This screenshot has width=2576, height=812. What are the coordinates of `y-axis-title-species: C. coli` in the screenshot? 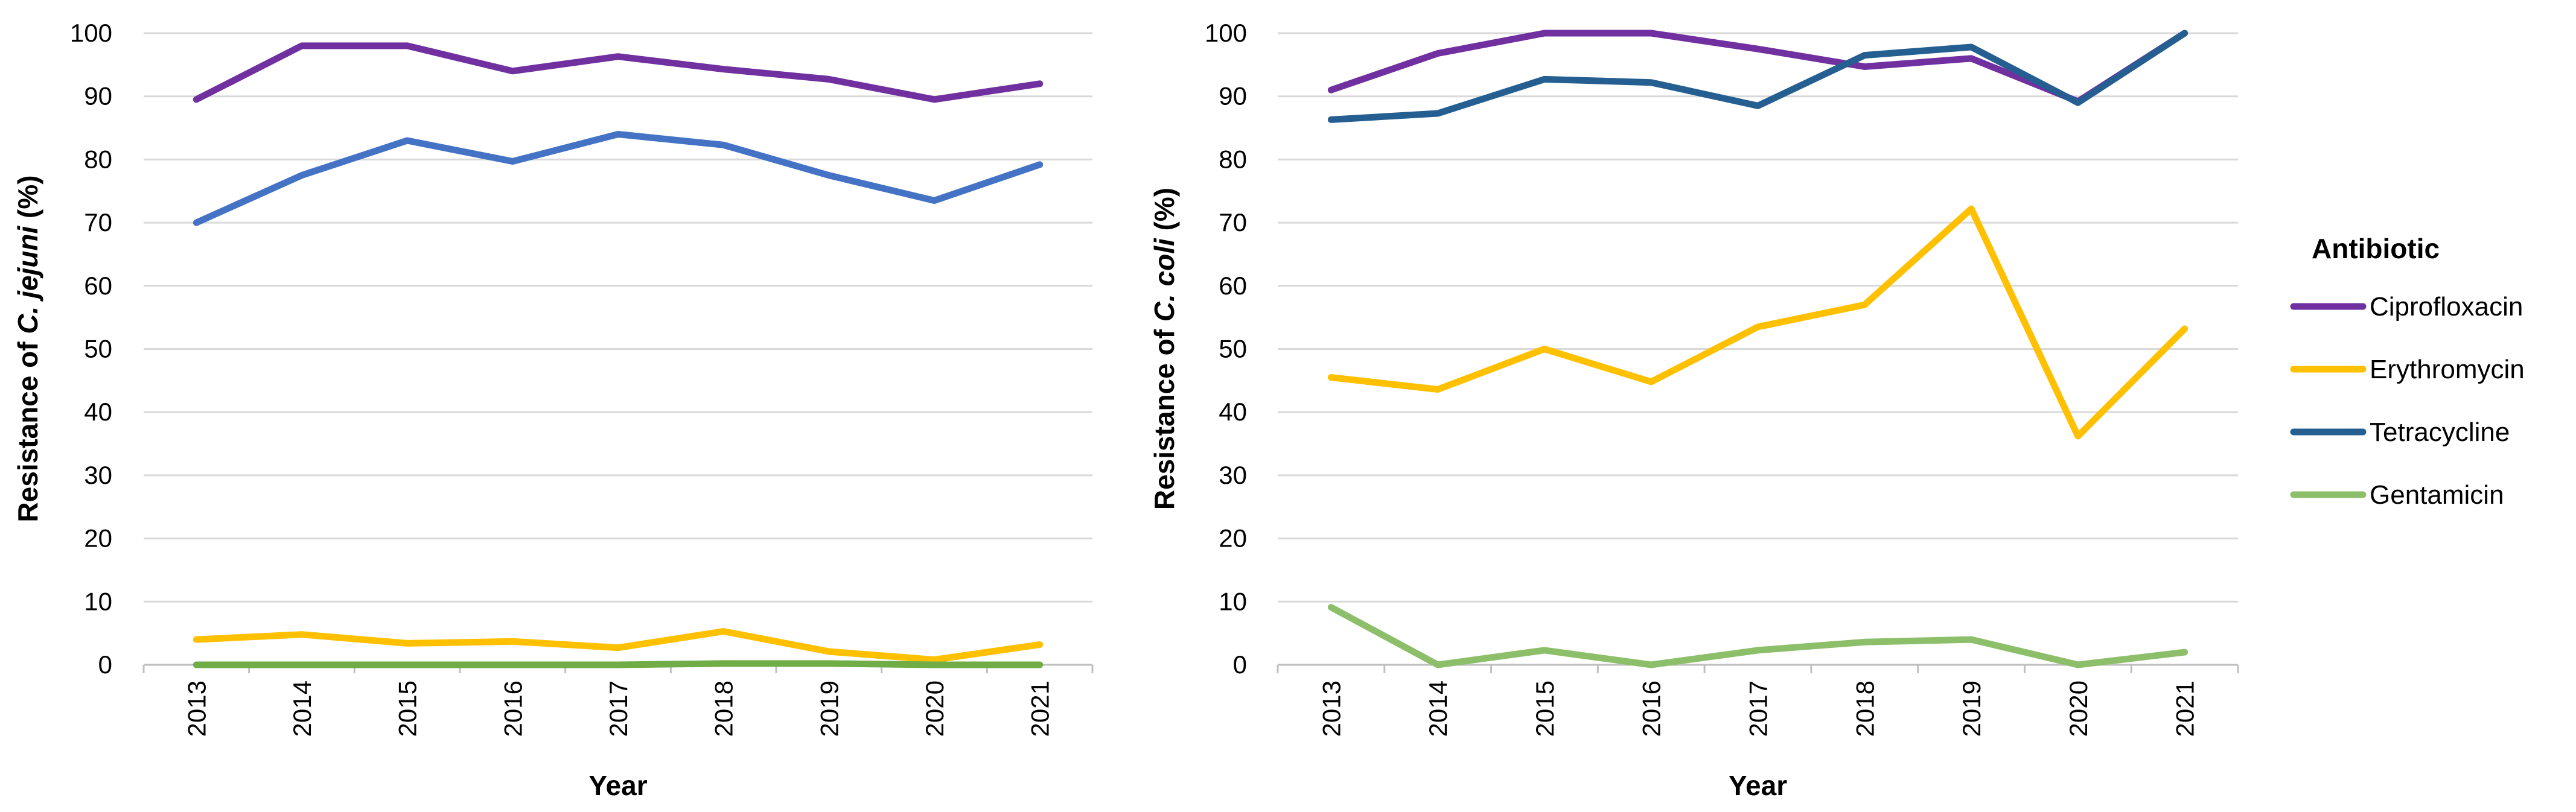 It's located at (1164, 280).